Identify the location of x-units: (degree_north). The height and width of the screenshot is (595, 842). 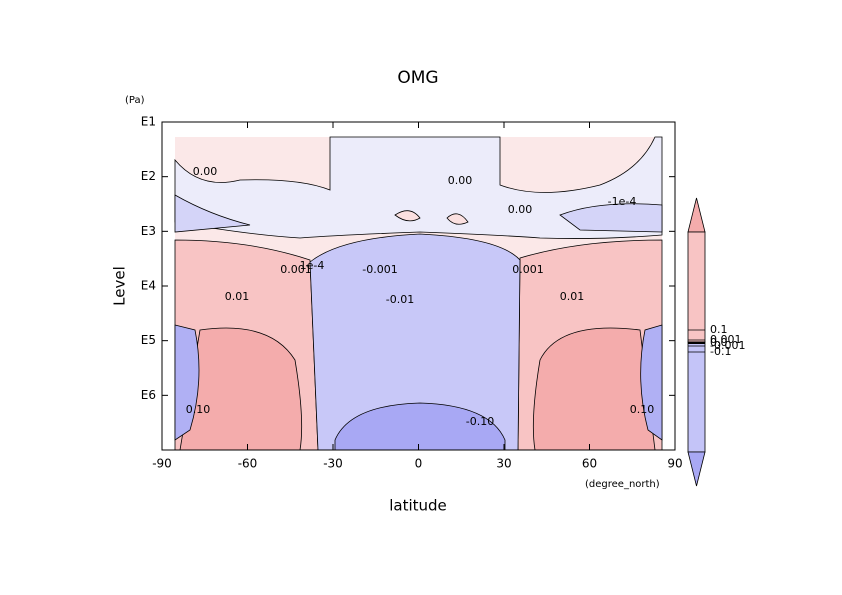
(622, 484).